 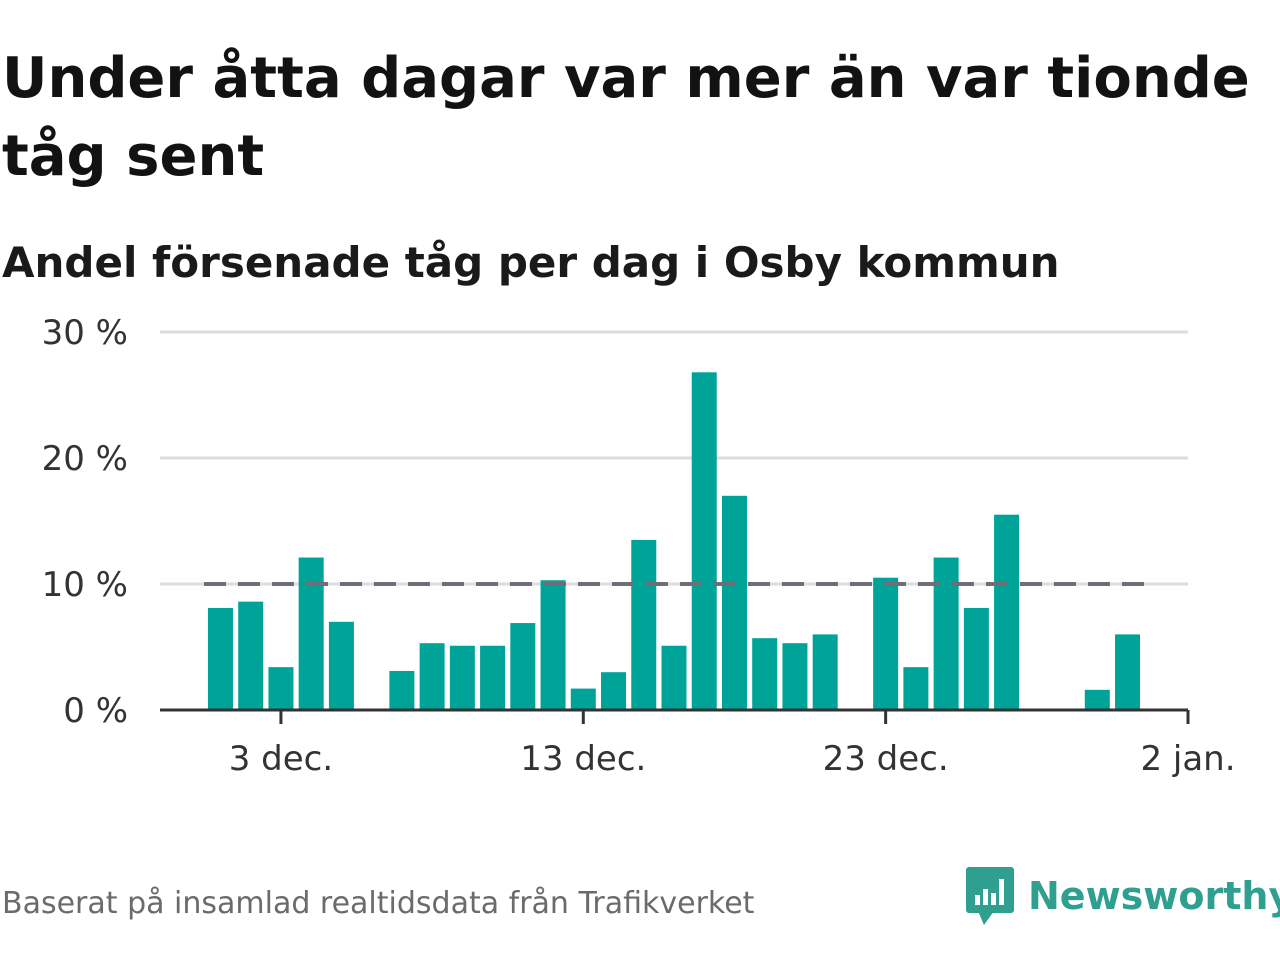 I want to click on brand-name: Newsworthy, so click(x=1154, y=896).